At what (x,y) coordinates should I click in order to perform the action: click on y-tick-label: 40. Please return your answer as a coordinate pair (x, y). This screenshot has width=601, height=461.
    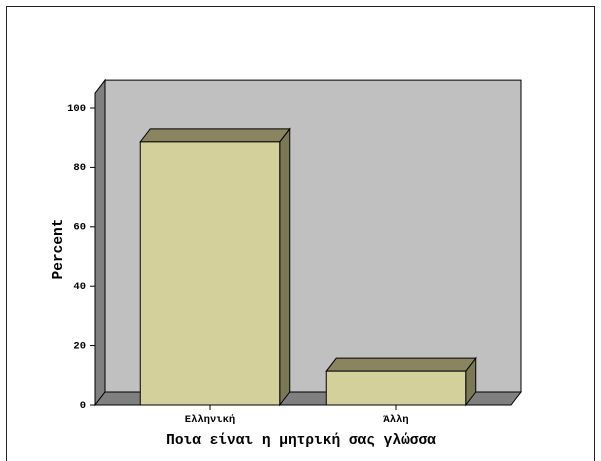
    Looking at the image, I should click on (79, 287).